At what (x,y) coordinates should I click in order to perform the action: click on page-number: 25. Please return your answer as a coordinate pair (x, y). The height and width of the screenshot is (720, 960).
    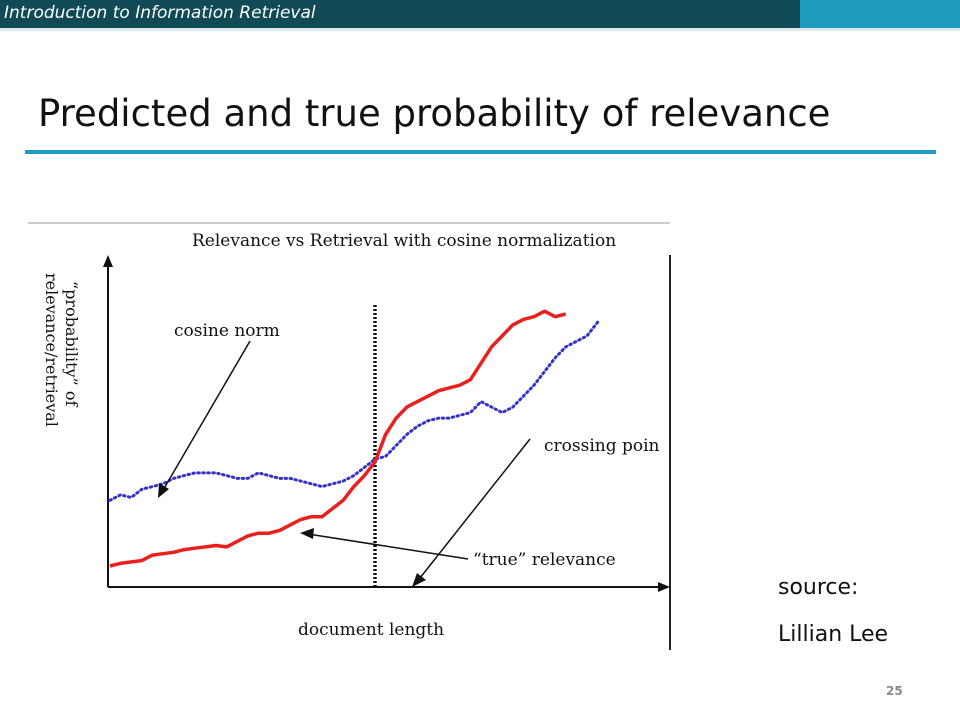
    Looking at the image, I should click on (894, 691).